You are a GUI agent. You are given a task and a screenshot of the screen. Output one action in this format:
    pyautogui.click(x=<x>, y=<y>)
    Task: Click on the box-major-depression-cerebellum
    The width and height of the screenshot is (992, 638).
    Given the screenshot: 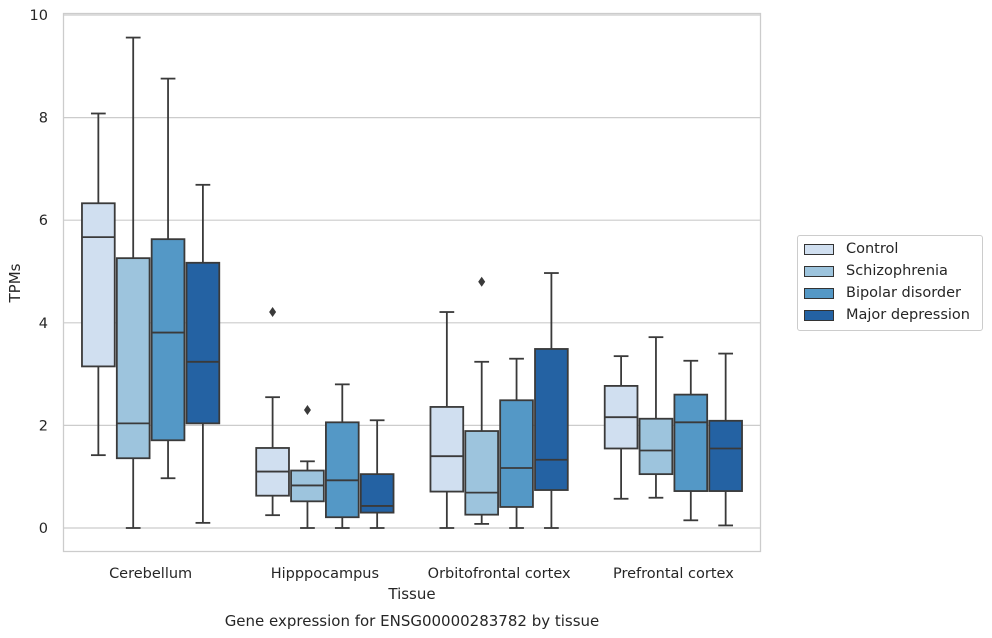 What is the action you would take?
    pyautogui.click(x=203, y=353)
    